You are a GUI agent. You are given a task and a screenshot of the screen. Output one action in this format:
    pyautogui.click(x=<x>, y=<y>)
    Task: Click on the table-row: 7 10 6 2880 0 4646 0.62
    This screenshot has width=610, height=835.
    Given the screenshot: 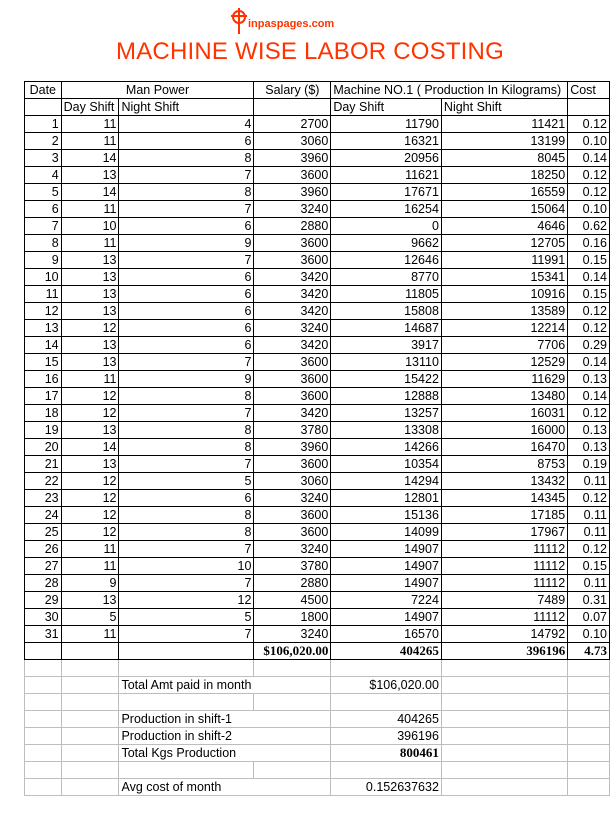 What is the action you would take?
    pyautogui.click(x=317, y=226)
    